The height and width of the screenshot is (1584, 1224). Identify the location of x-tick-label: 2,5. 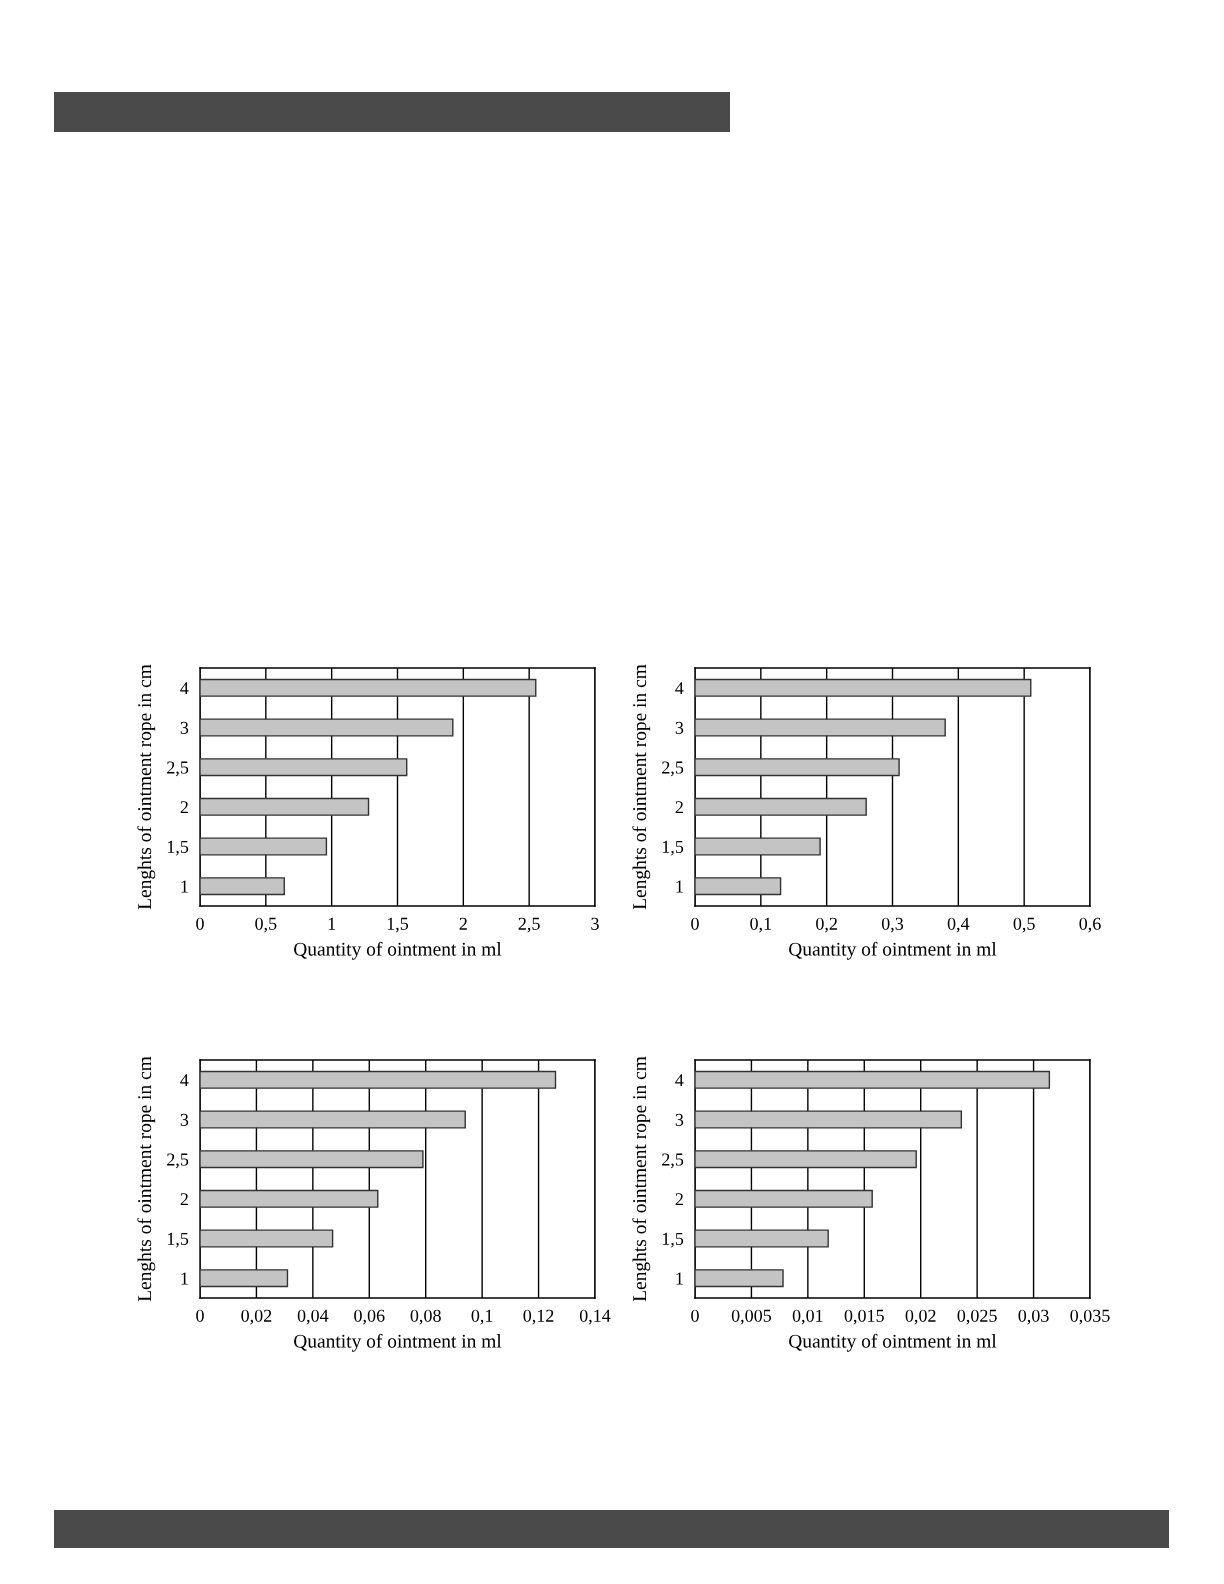
(529, 925).